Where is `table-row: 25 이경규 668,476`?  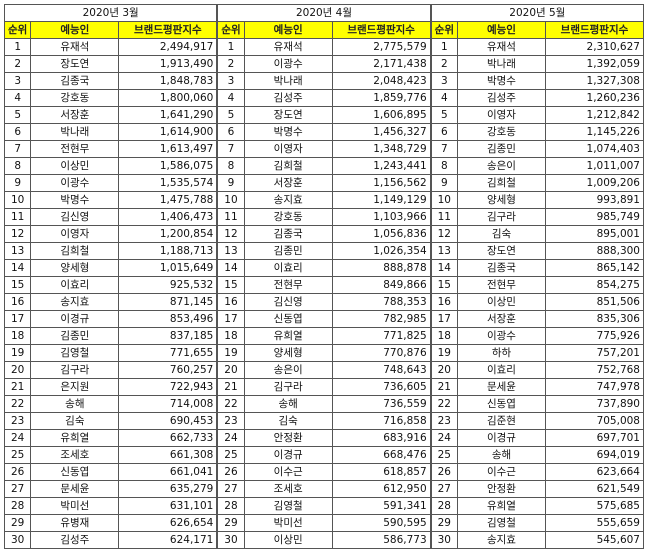 table-row: 25 이경규 668,476 is located at coordinates (324, 455).